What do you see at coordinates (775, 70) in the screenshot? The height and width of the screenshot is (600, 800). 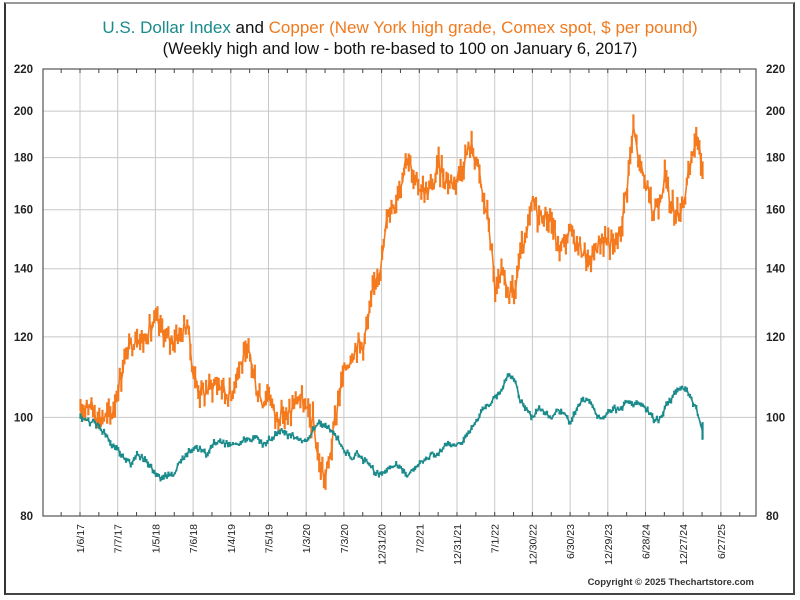 I see `y-tick-label-right: 220` at bounding box center [775, 70].